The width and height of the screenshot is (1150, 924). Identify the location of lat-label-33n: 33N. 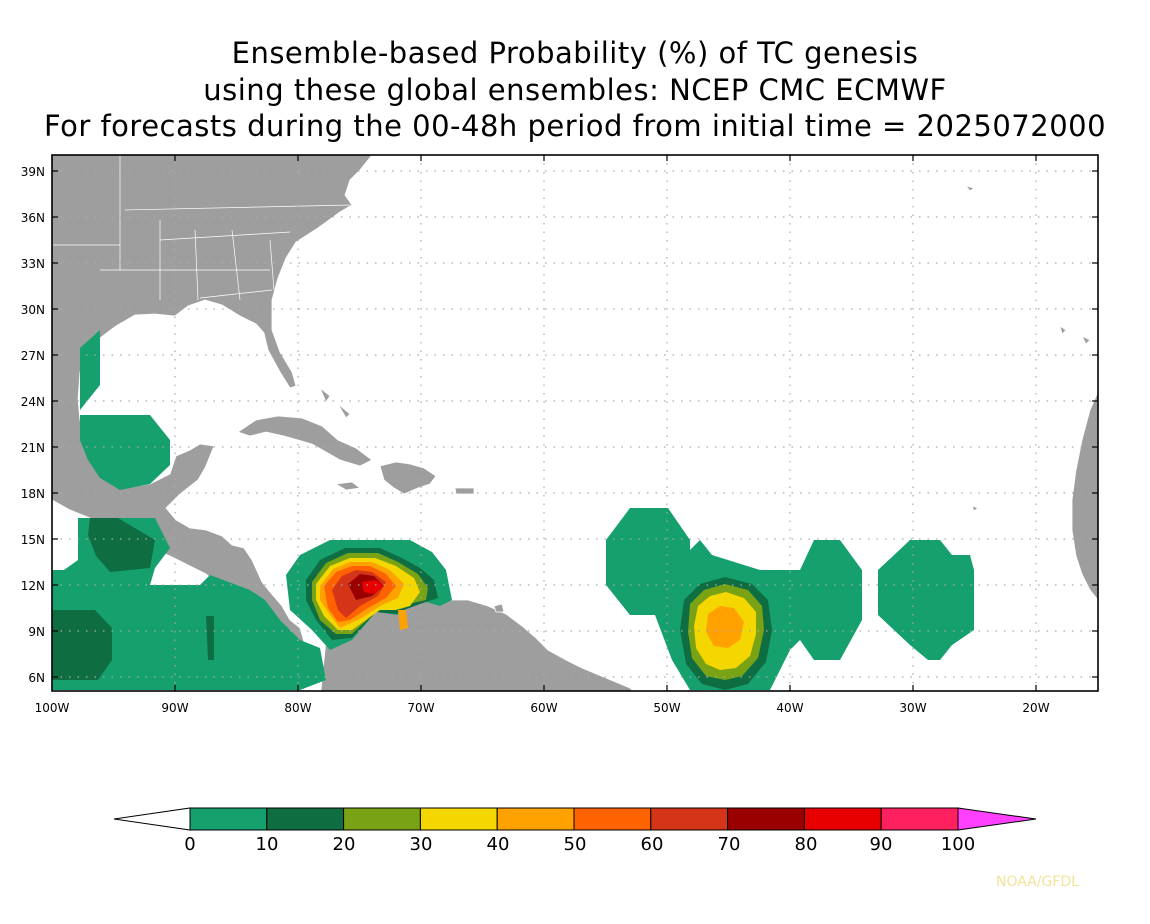
(33, 264).